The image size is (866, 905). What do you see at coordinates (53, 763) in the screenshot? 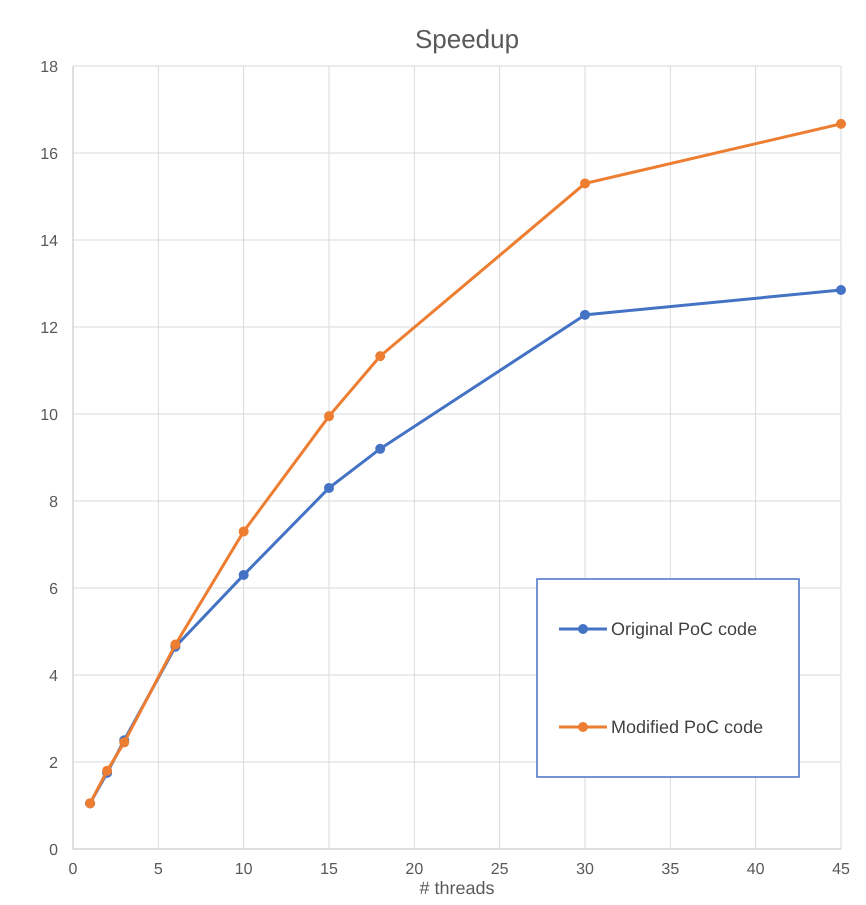
I see `y-tick-label: 2` at bounding box center [53, 763].